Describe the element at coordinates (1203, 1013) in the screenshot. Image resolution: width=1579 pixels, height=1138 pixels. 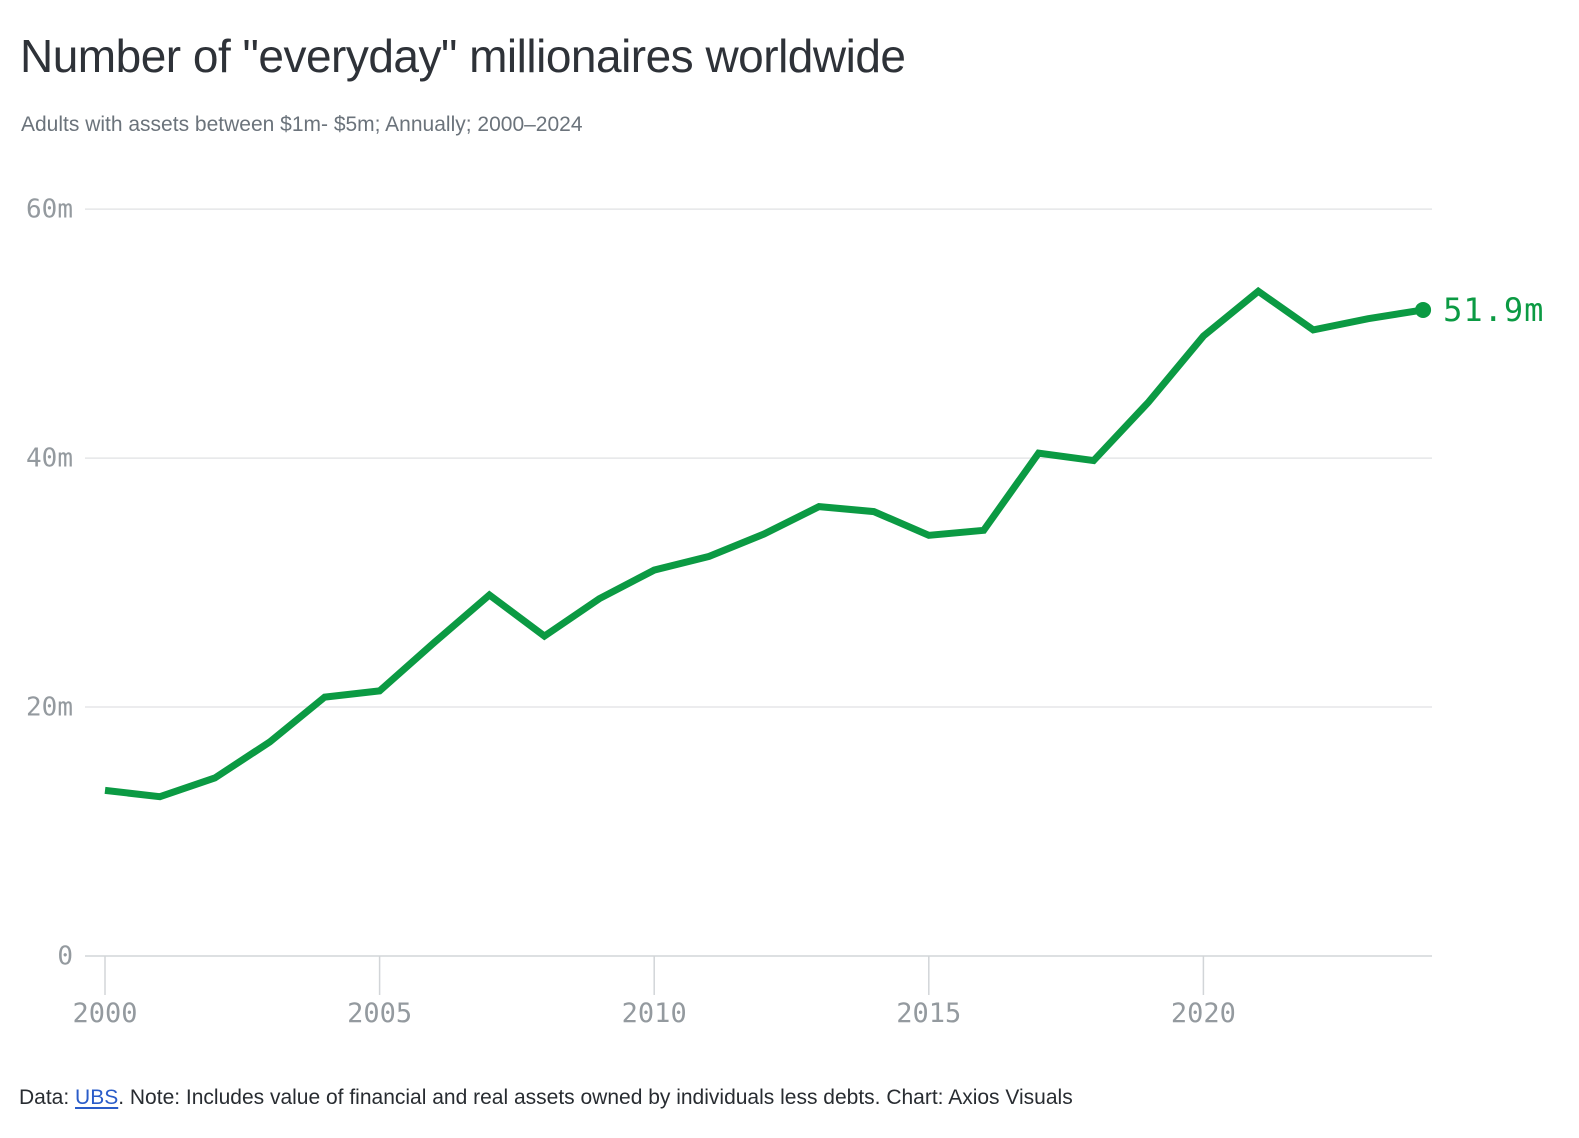
I see `x-axis-tick-label: 2020` at that location.